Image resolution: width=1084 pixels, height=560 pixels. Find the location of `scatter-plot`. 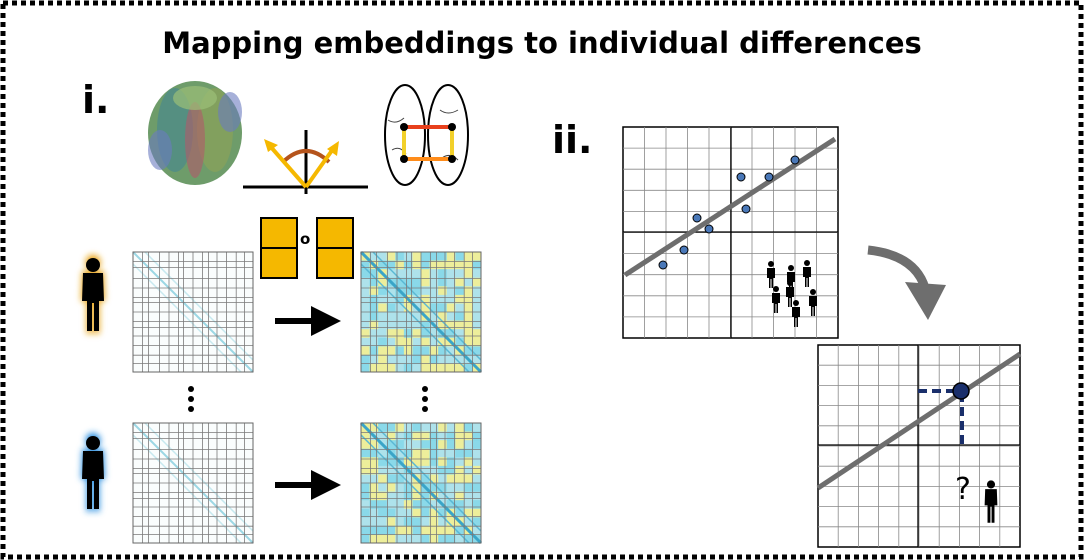

scatter-plot is located at coordinates (730, 232).